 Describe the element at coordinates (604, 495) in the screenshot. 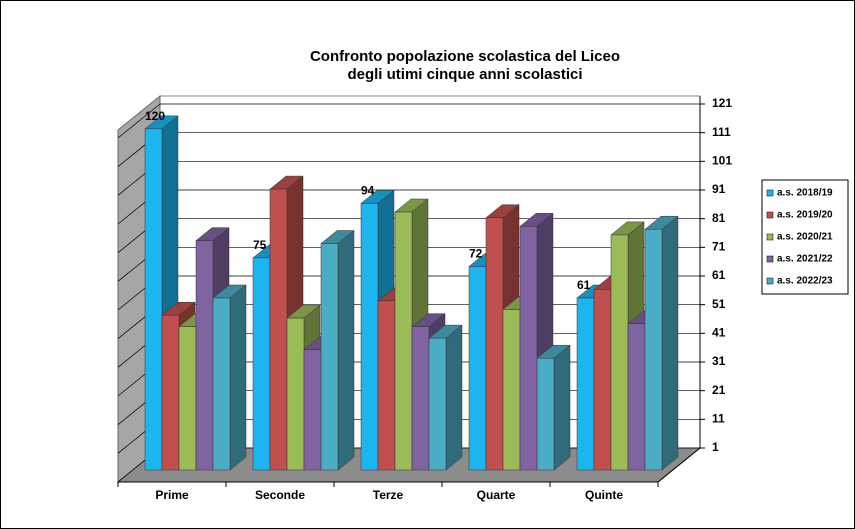

I see `x-tick-label: Quinte` at that location.